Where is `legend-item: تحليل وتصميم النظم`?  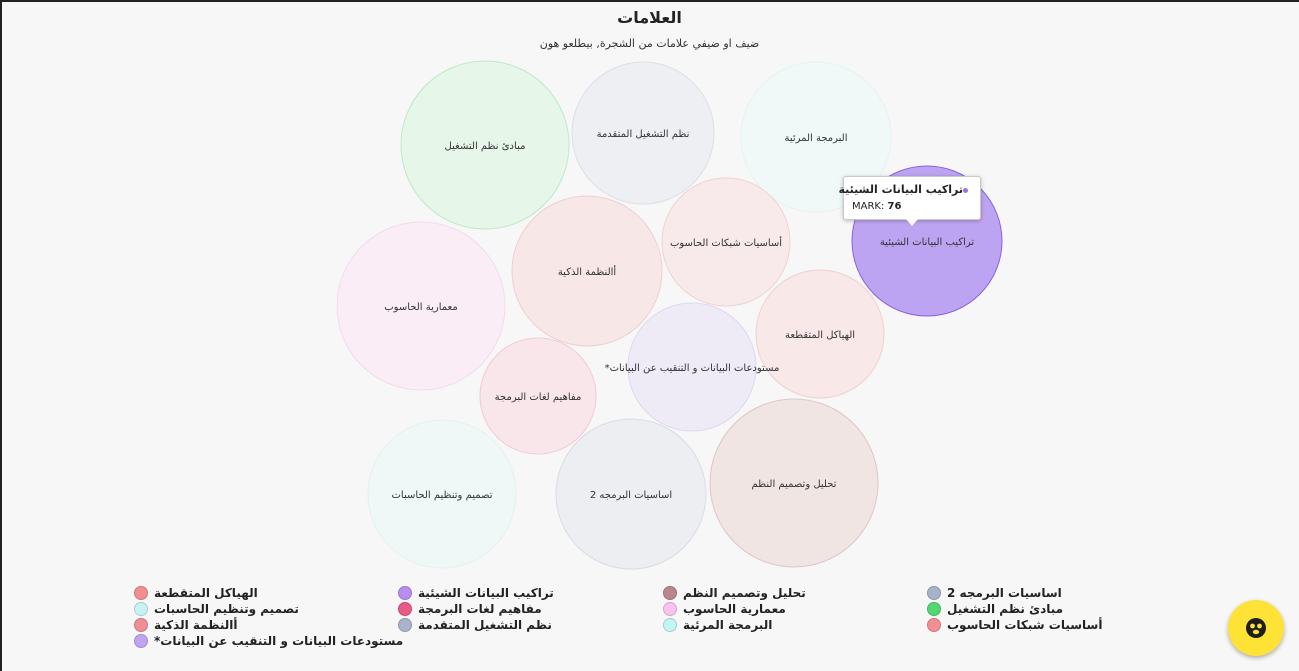
legend-item: تحليل وتصميم النظم is located at coordinates (734, 593).